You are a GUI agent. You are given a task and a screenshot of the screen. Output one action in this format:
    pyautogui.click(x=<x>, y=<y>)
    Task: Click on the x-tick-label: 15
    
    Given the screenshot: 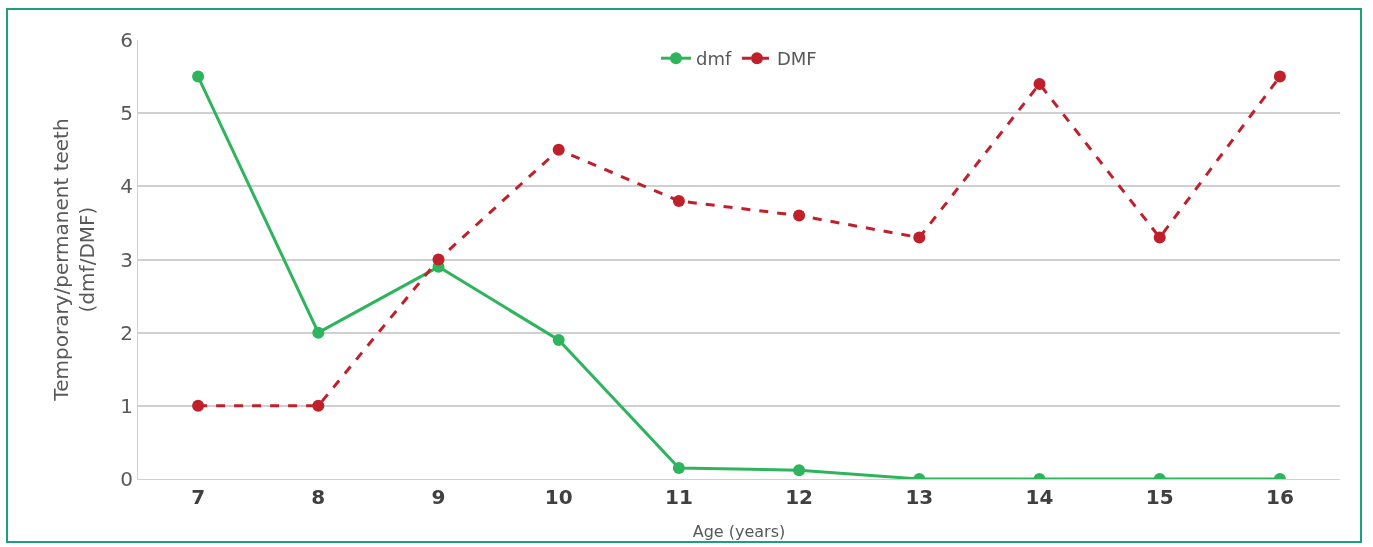 What is the action you would take?
    pyautogui.click(x=1159, y=497)
    